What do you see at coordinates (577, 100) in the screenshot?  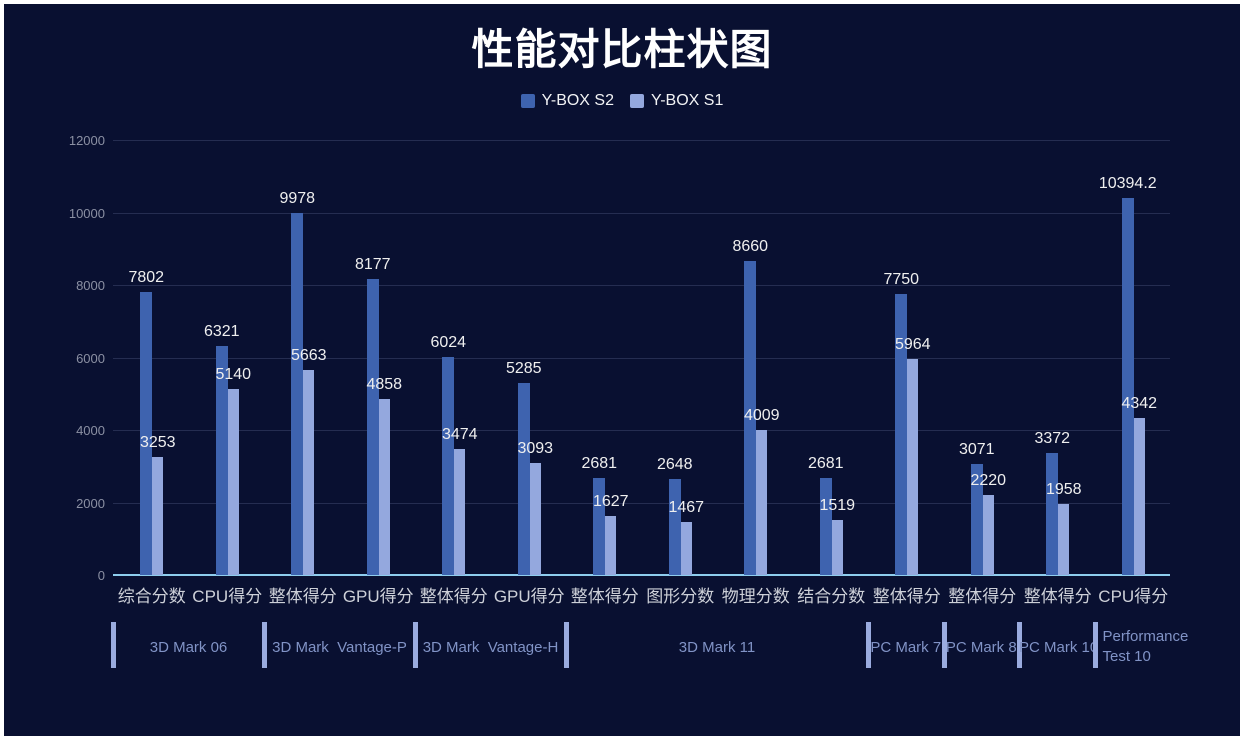 I see `legend-label-ybox-s2: Y-BOX S2` at bounding box center [577, 100].